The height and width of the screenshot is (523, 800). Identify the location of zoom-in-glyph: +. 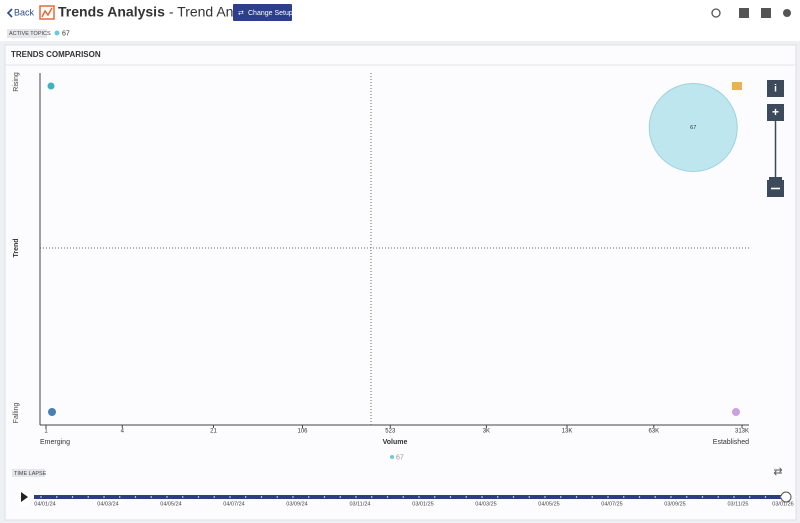
(775, 112).